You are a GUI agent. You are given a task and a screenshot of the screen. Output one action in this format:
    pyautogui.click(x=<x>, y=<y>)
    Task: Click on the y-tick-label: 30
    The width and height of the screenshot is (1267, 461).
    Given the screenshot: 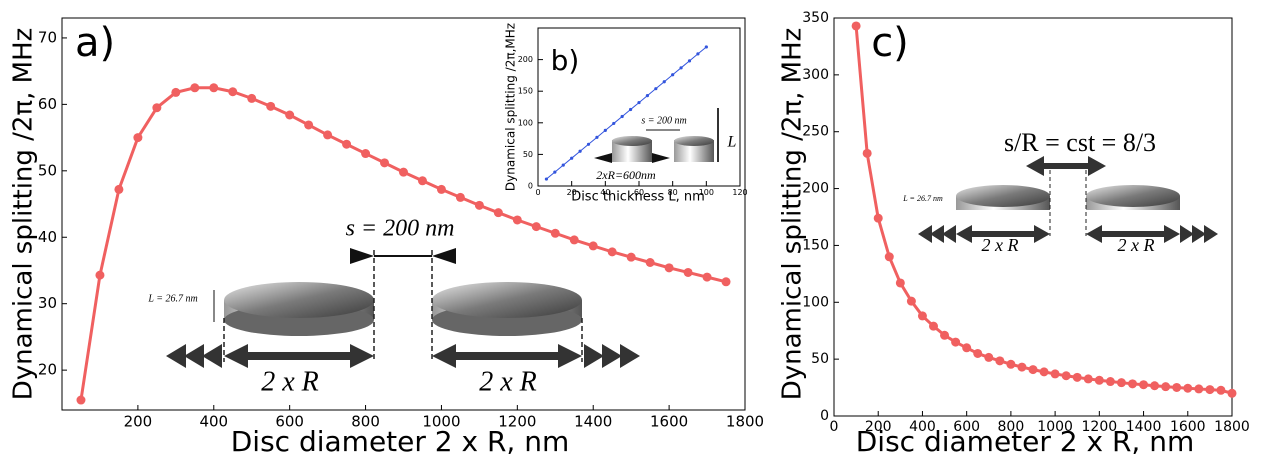 What is the action you would take?
    pyautogui.click(x=47, y=303)
    